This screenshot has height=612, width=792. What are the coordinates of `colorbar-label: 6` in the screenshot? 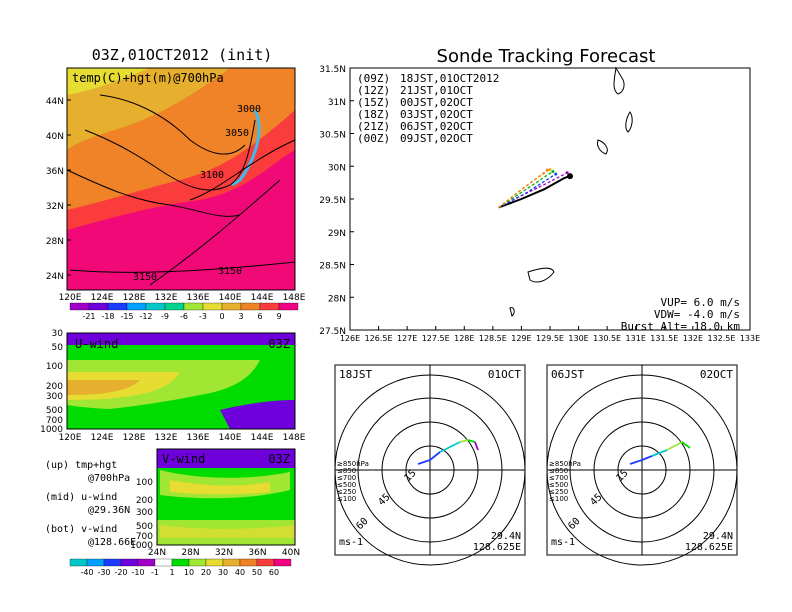 It's located at (259, 316).